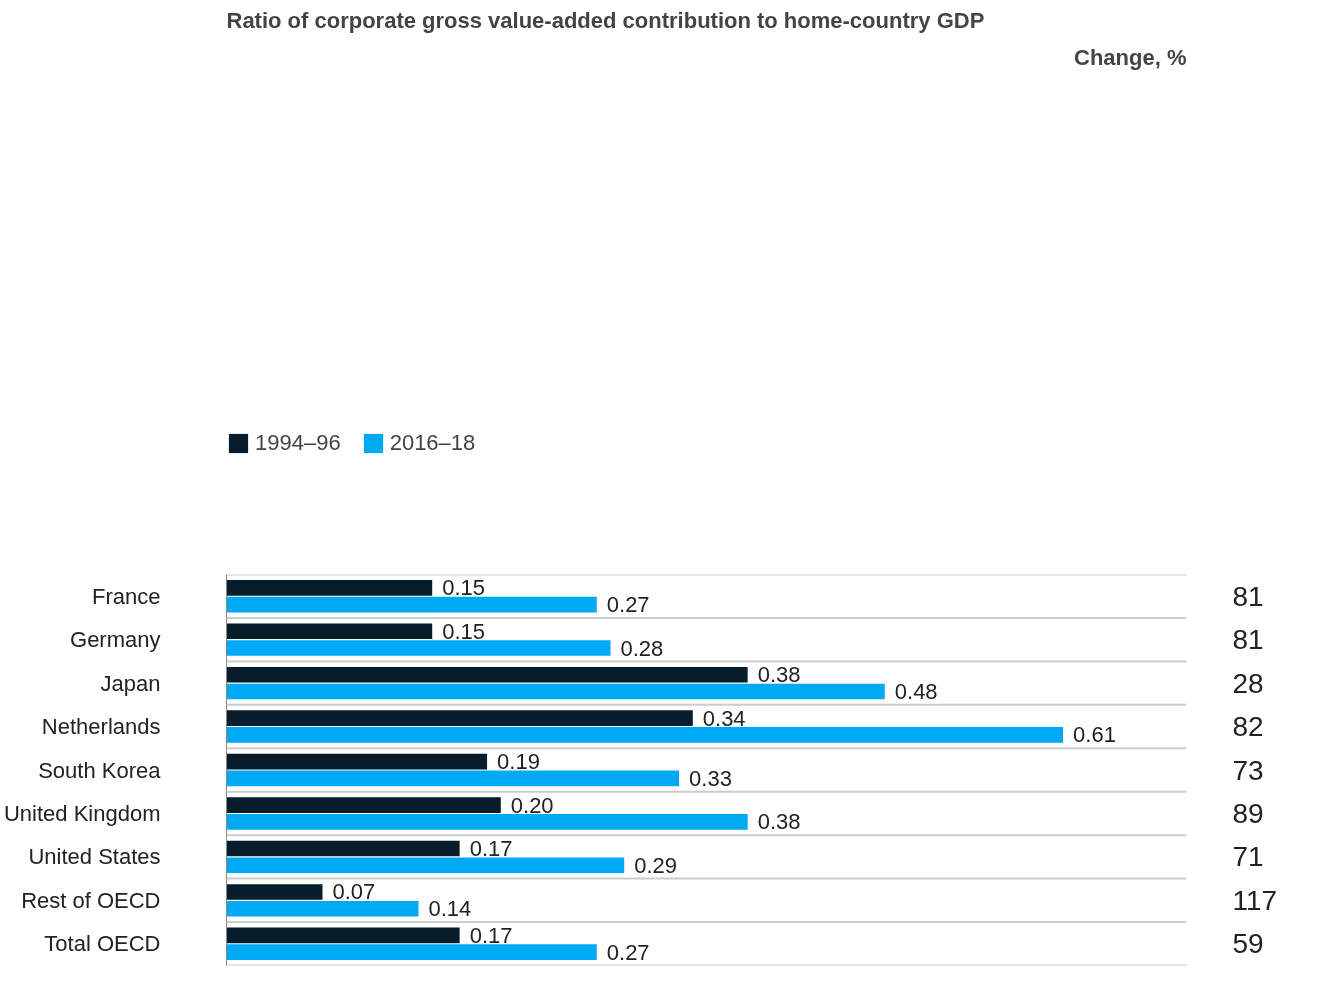  I want to click on y-tick-label: Japan, so click(130, 683).